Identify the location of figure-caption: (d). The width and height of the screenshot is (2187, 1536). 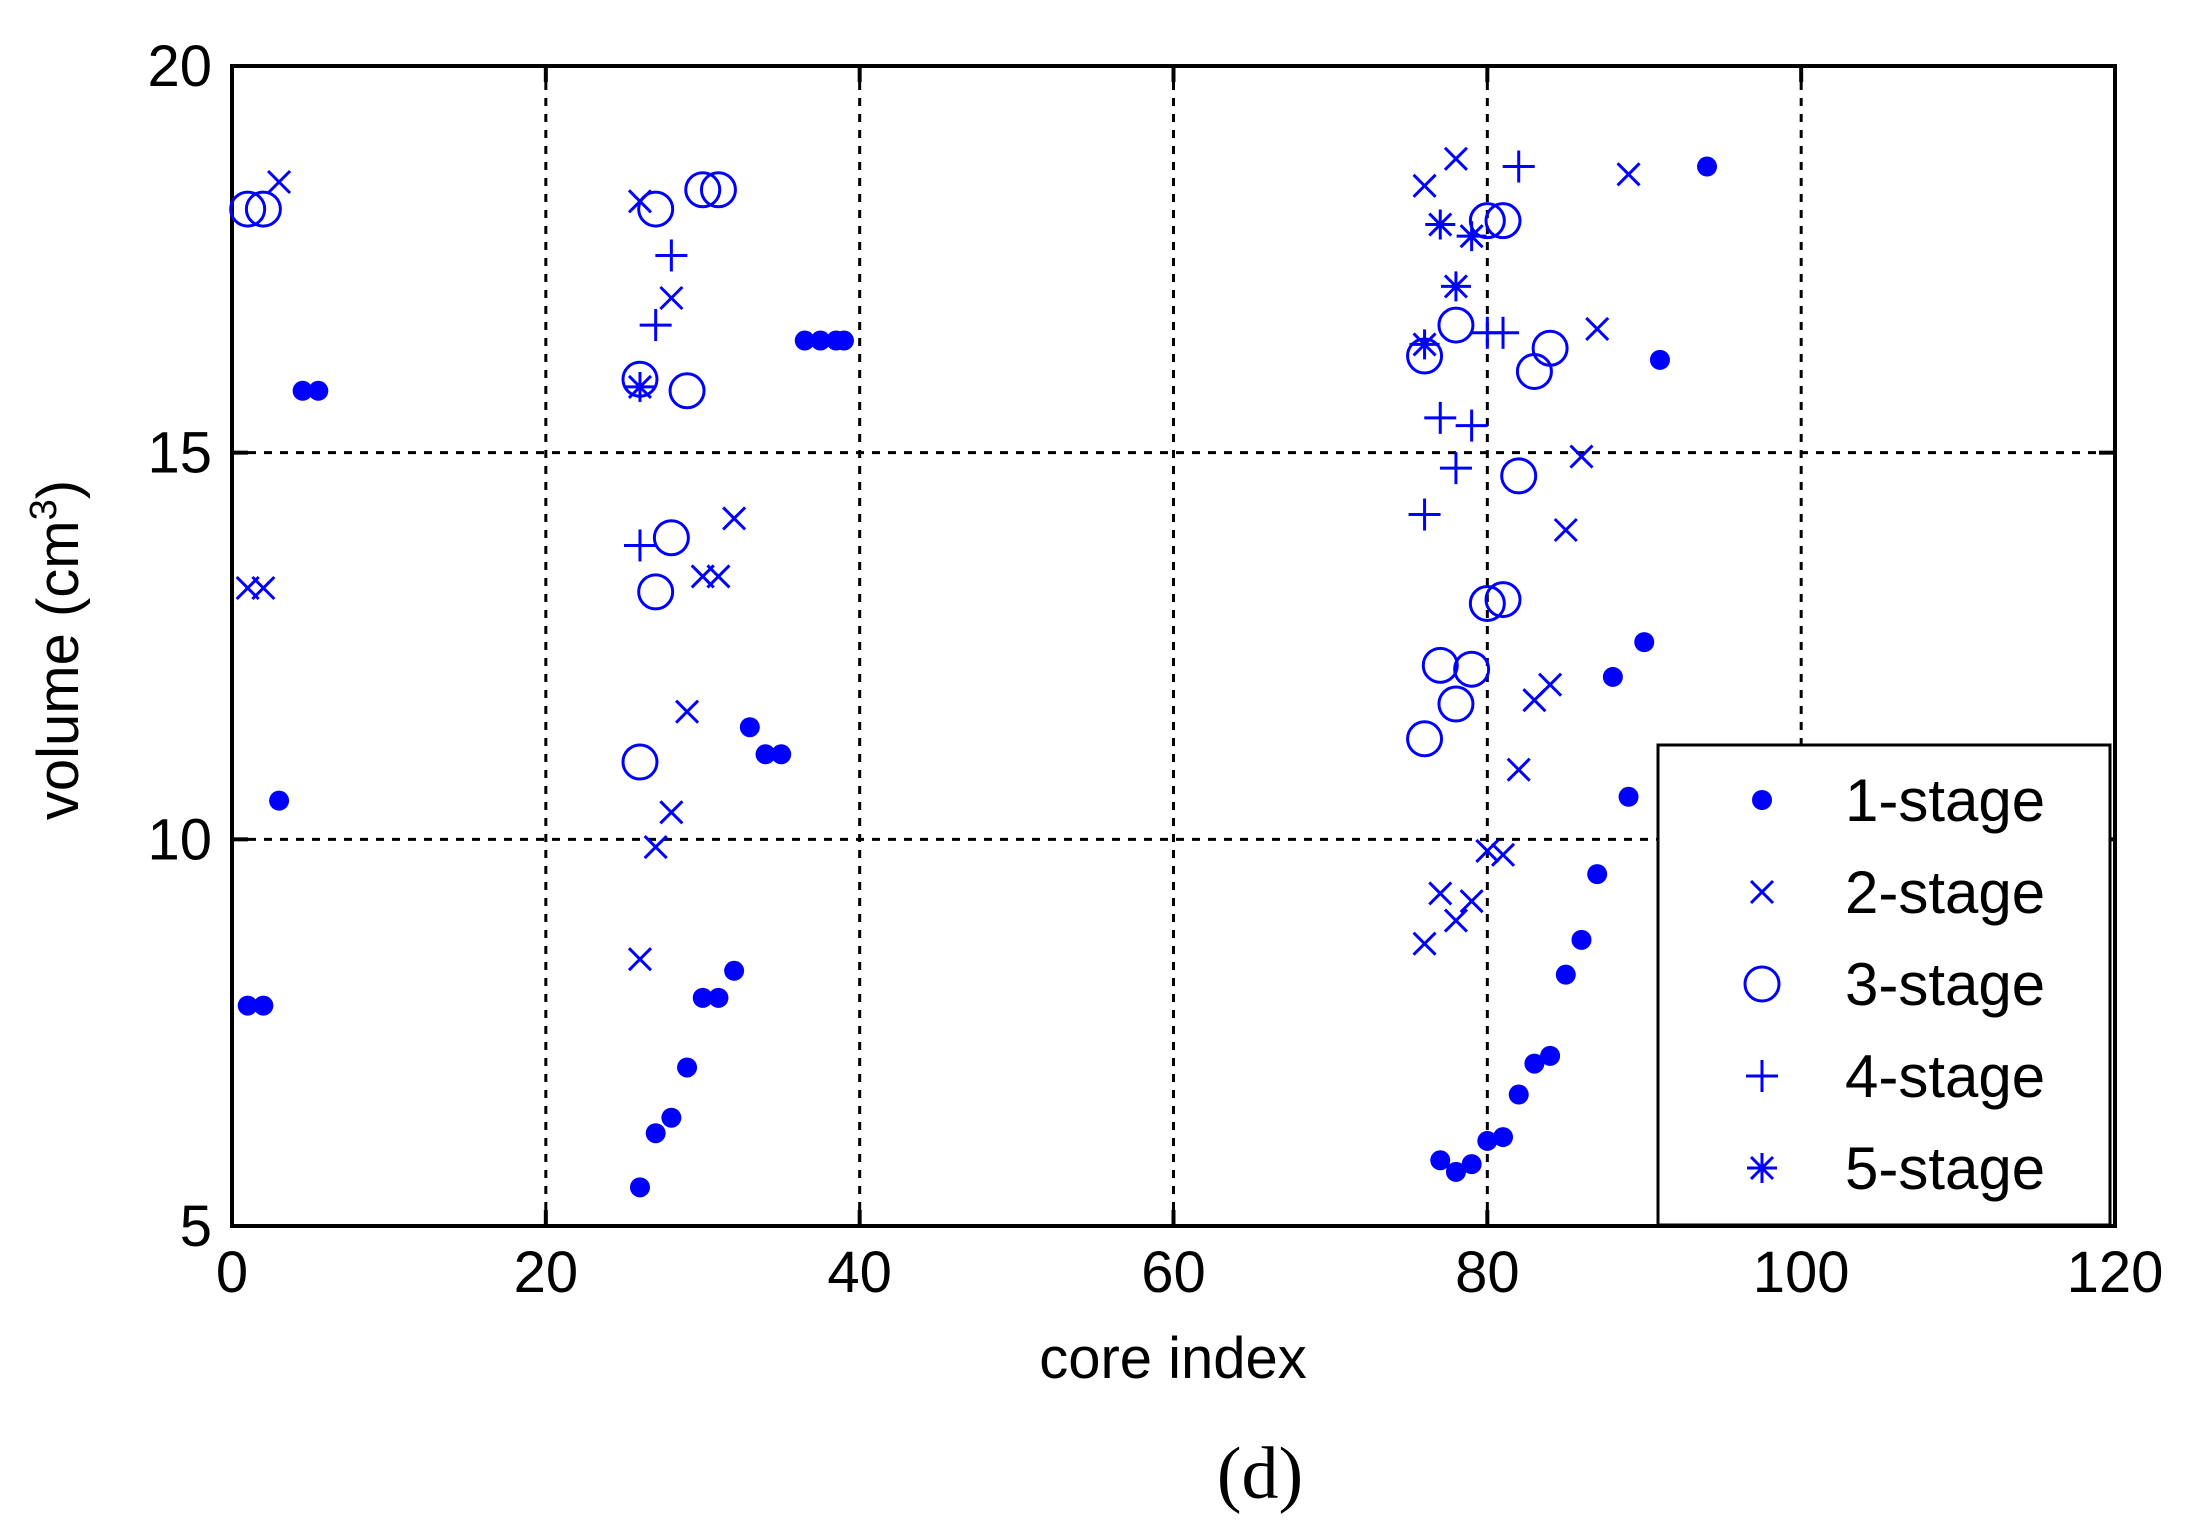
(1260, 1474).